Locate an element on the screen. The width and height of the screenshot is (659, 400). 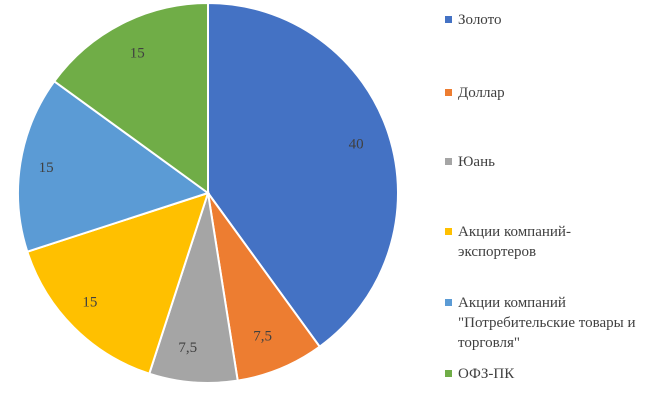
legend-item-exporters: Акции компаний-экспортеров is located at coordinates (531, 242).